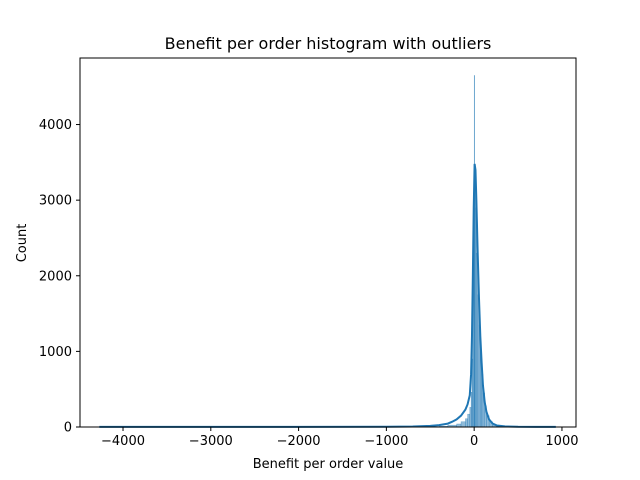 Image resolution: width=640 pixels, height=480 pixels. Describe the element at coordinates (55, 276) in the screenshot. I see `y-tick-label: 2000` at that location.